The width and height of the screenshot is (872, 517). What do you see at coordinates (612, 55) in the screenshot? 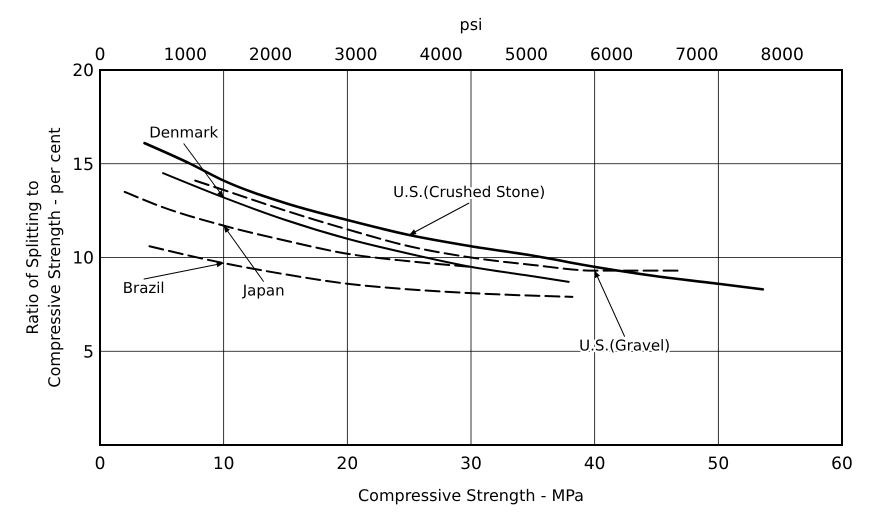
I see `x2-tick-label: 6000` at bounding box center [612, 55].